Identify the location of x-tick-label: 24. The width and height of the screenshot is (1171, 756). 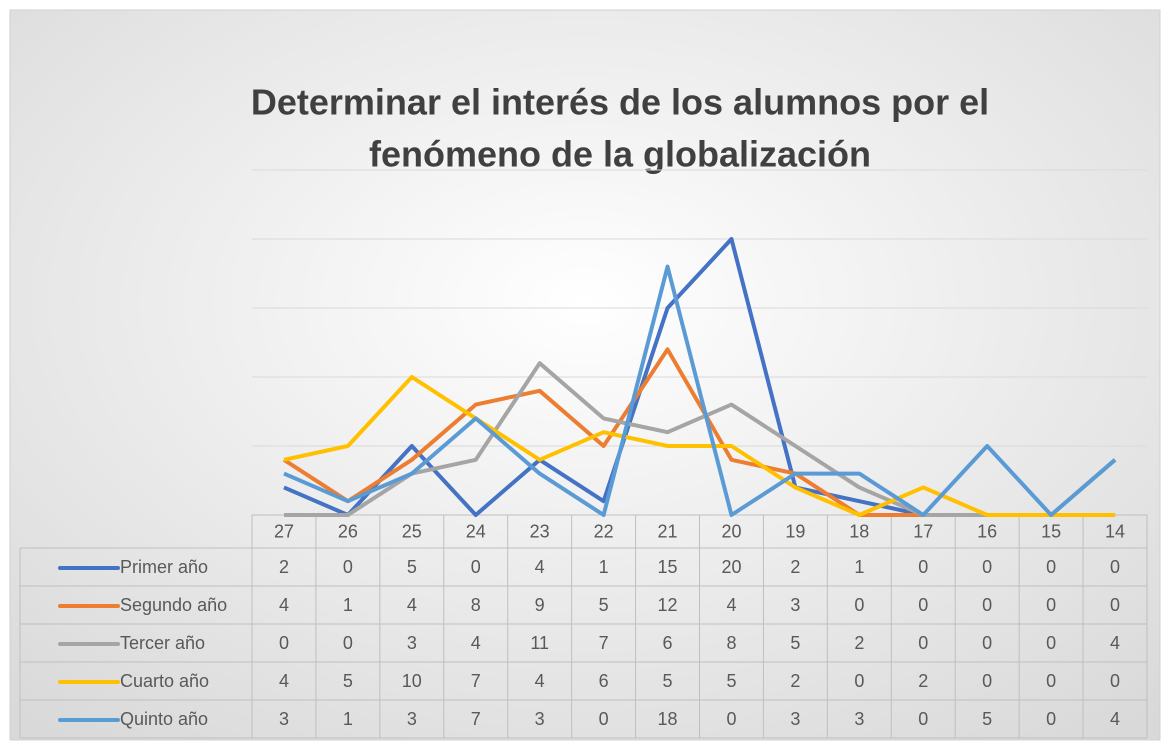
(476, 531).